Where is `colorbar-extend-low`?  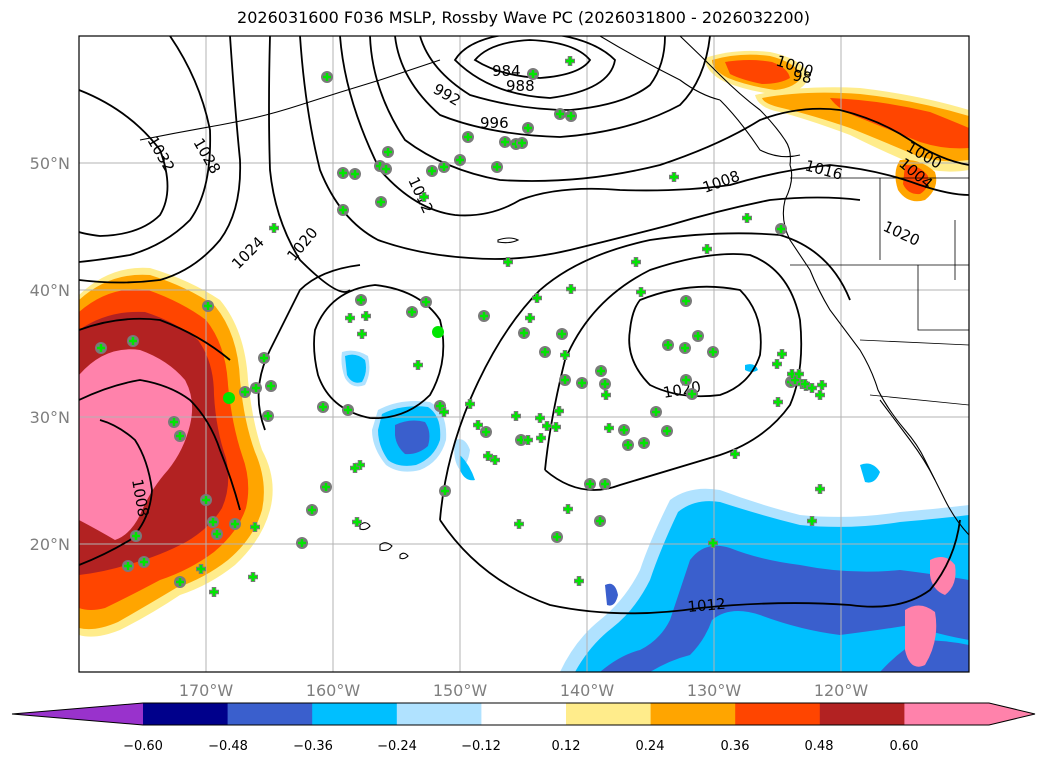
colorbar-extend-low is located at coordinates (77, 714).